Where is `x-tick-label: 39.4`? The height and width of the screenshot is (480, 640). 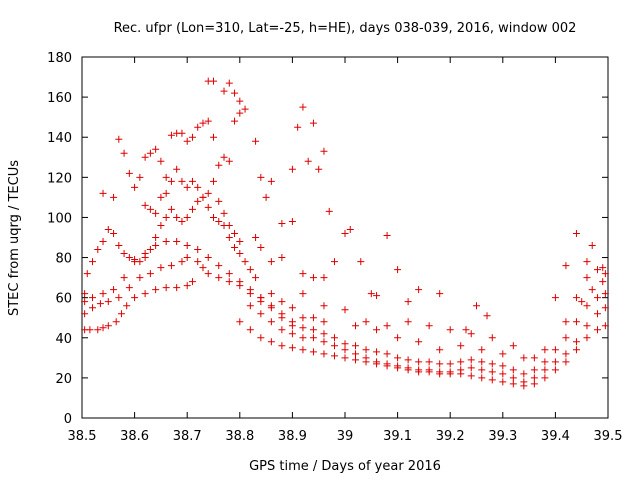 x-tick-label: 39.4 is located at coordinates (555, 436).